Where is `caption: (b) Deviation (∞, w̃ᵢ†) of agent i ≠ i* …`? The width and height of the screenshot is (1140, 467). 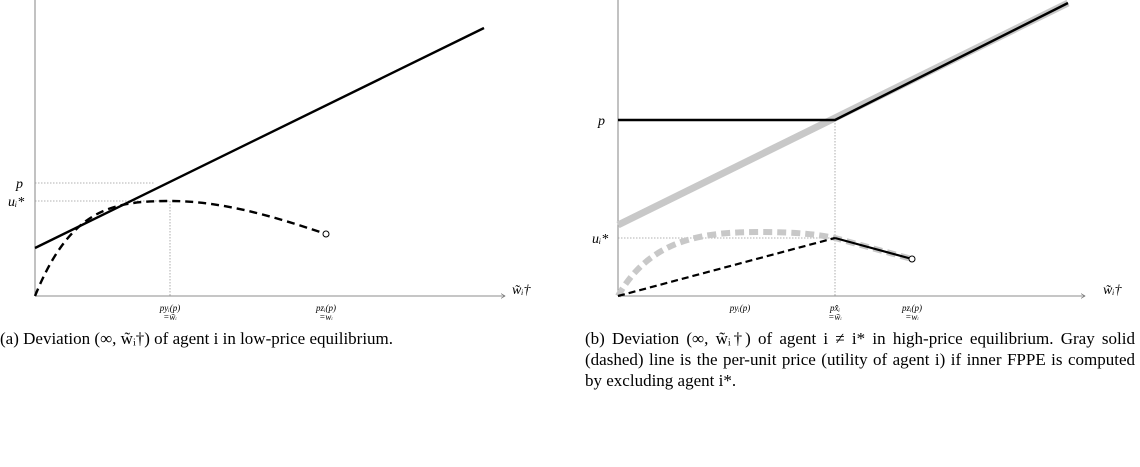 caption: (b) Deviation (∞, w̃ᵢ†) of agent i ≠ i* … is located at coordinates (860, 359).